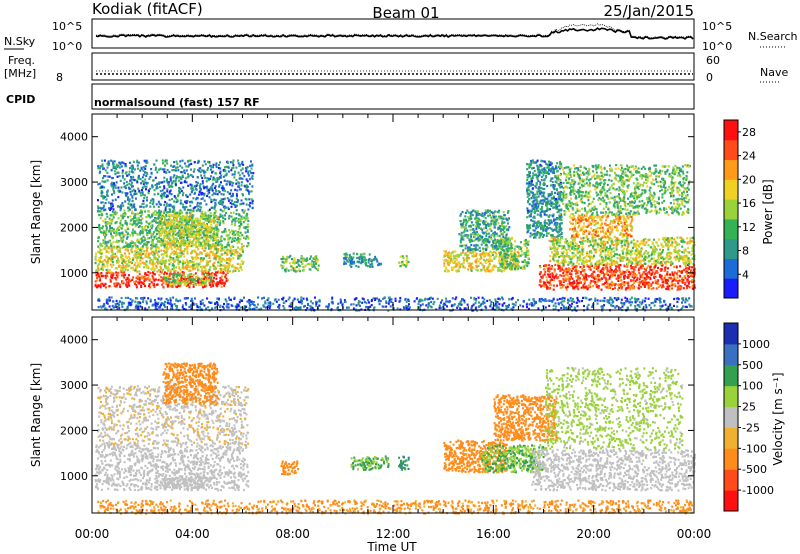 Image resolution: width=800 pixels, height=554 pixels. I want to click on nsearch-trace, so click(394, 31).